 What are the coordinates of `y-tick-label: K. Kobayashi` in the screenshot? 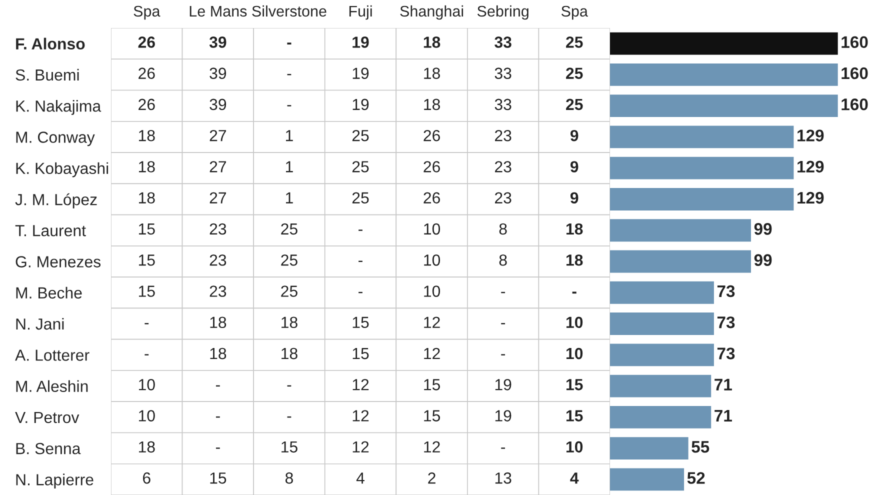 It's located at (62, 170).